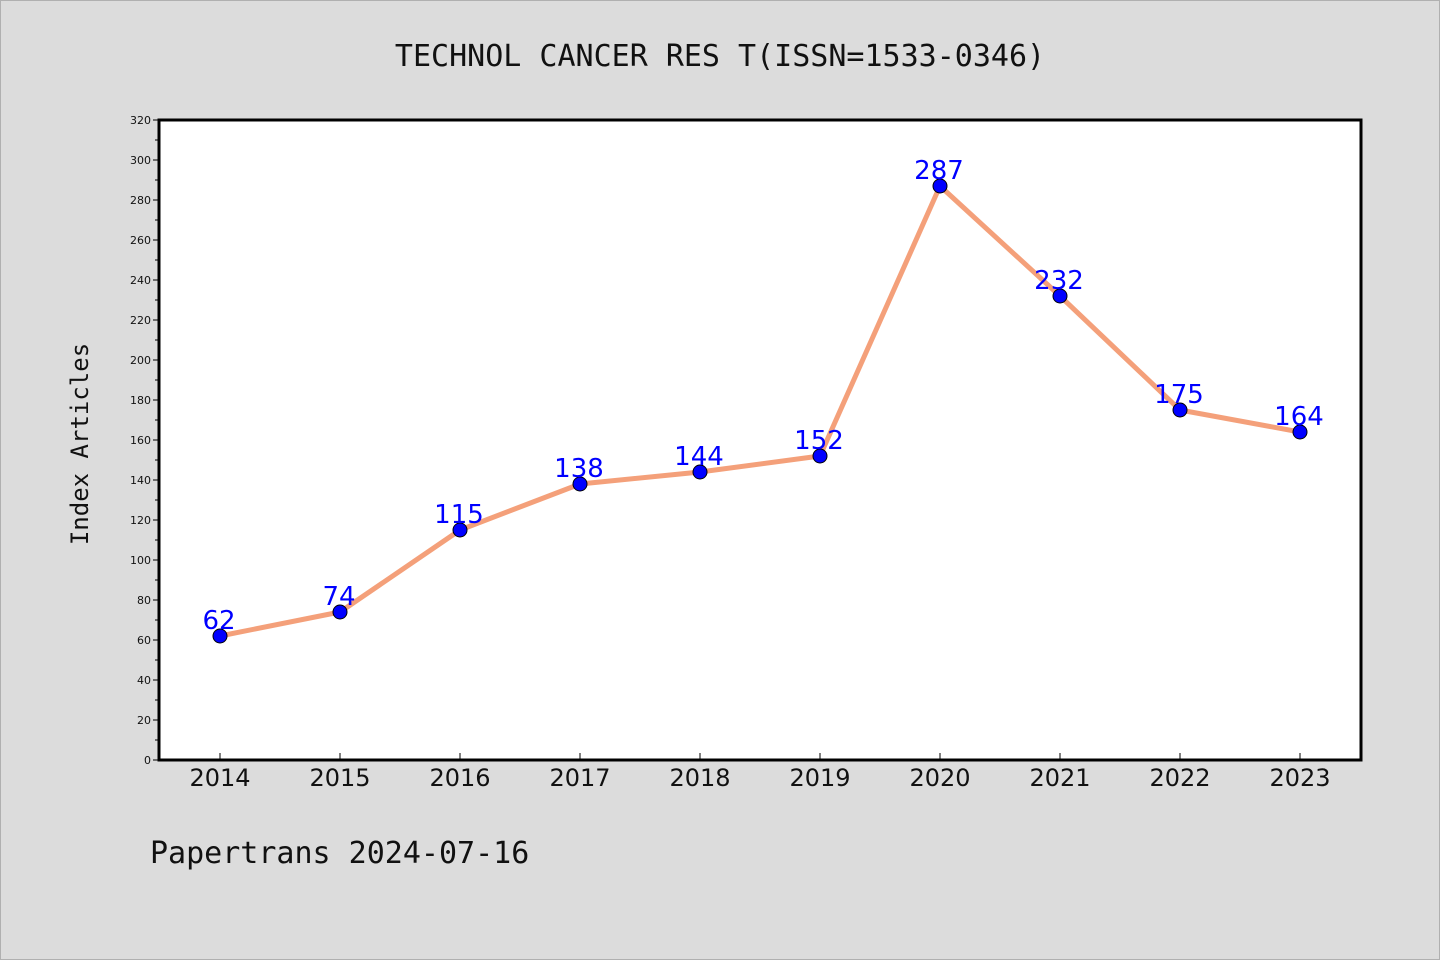 The height and width of the screenshot is (960, 1440). What do you see at coordinates (459, 778) in the screenshot?
I see `x-tick-label: 2016` at bounding box center [459, 778].